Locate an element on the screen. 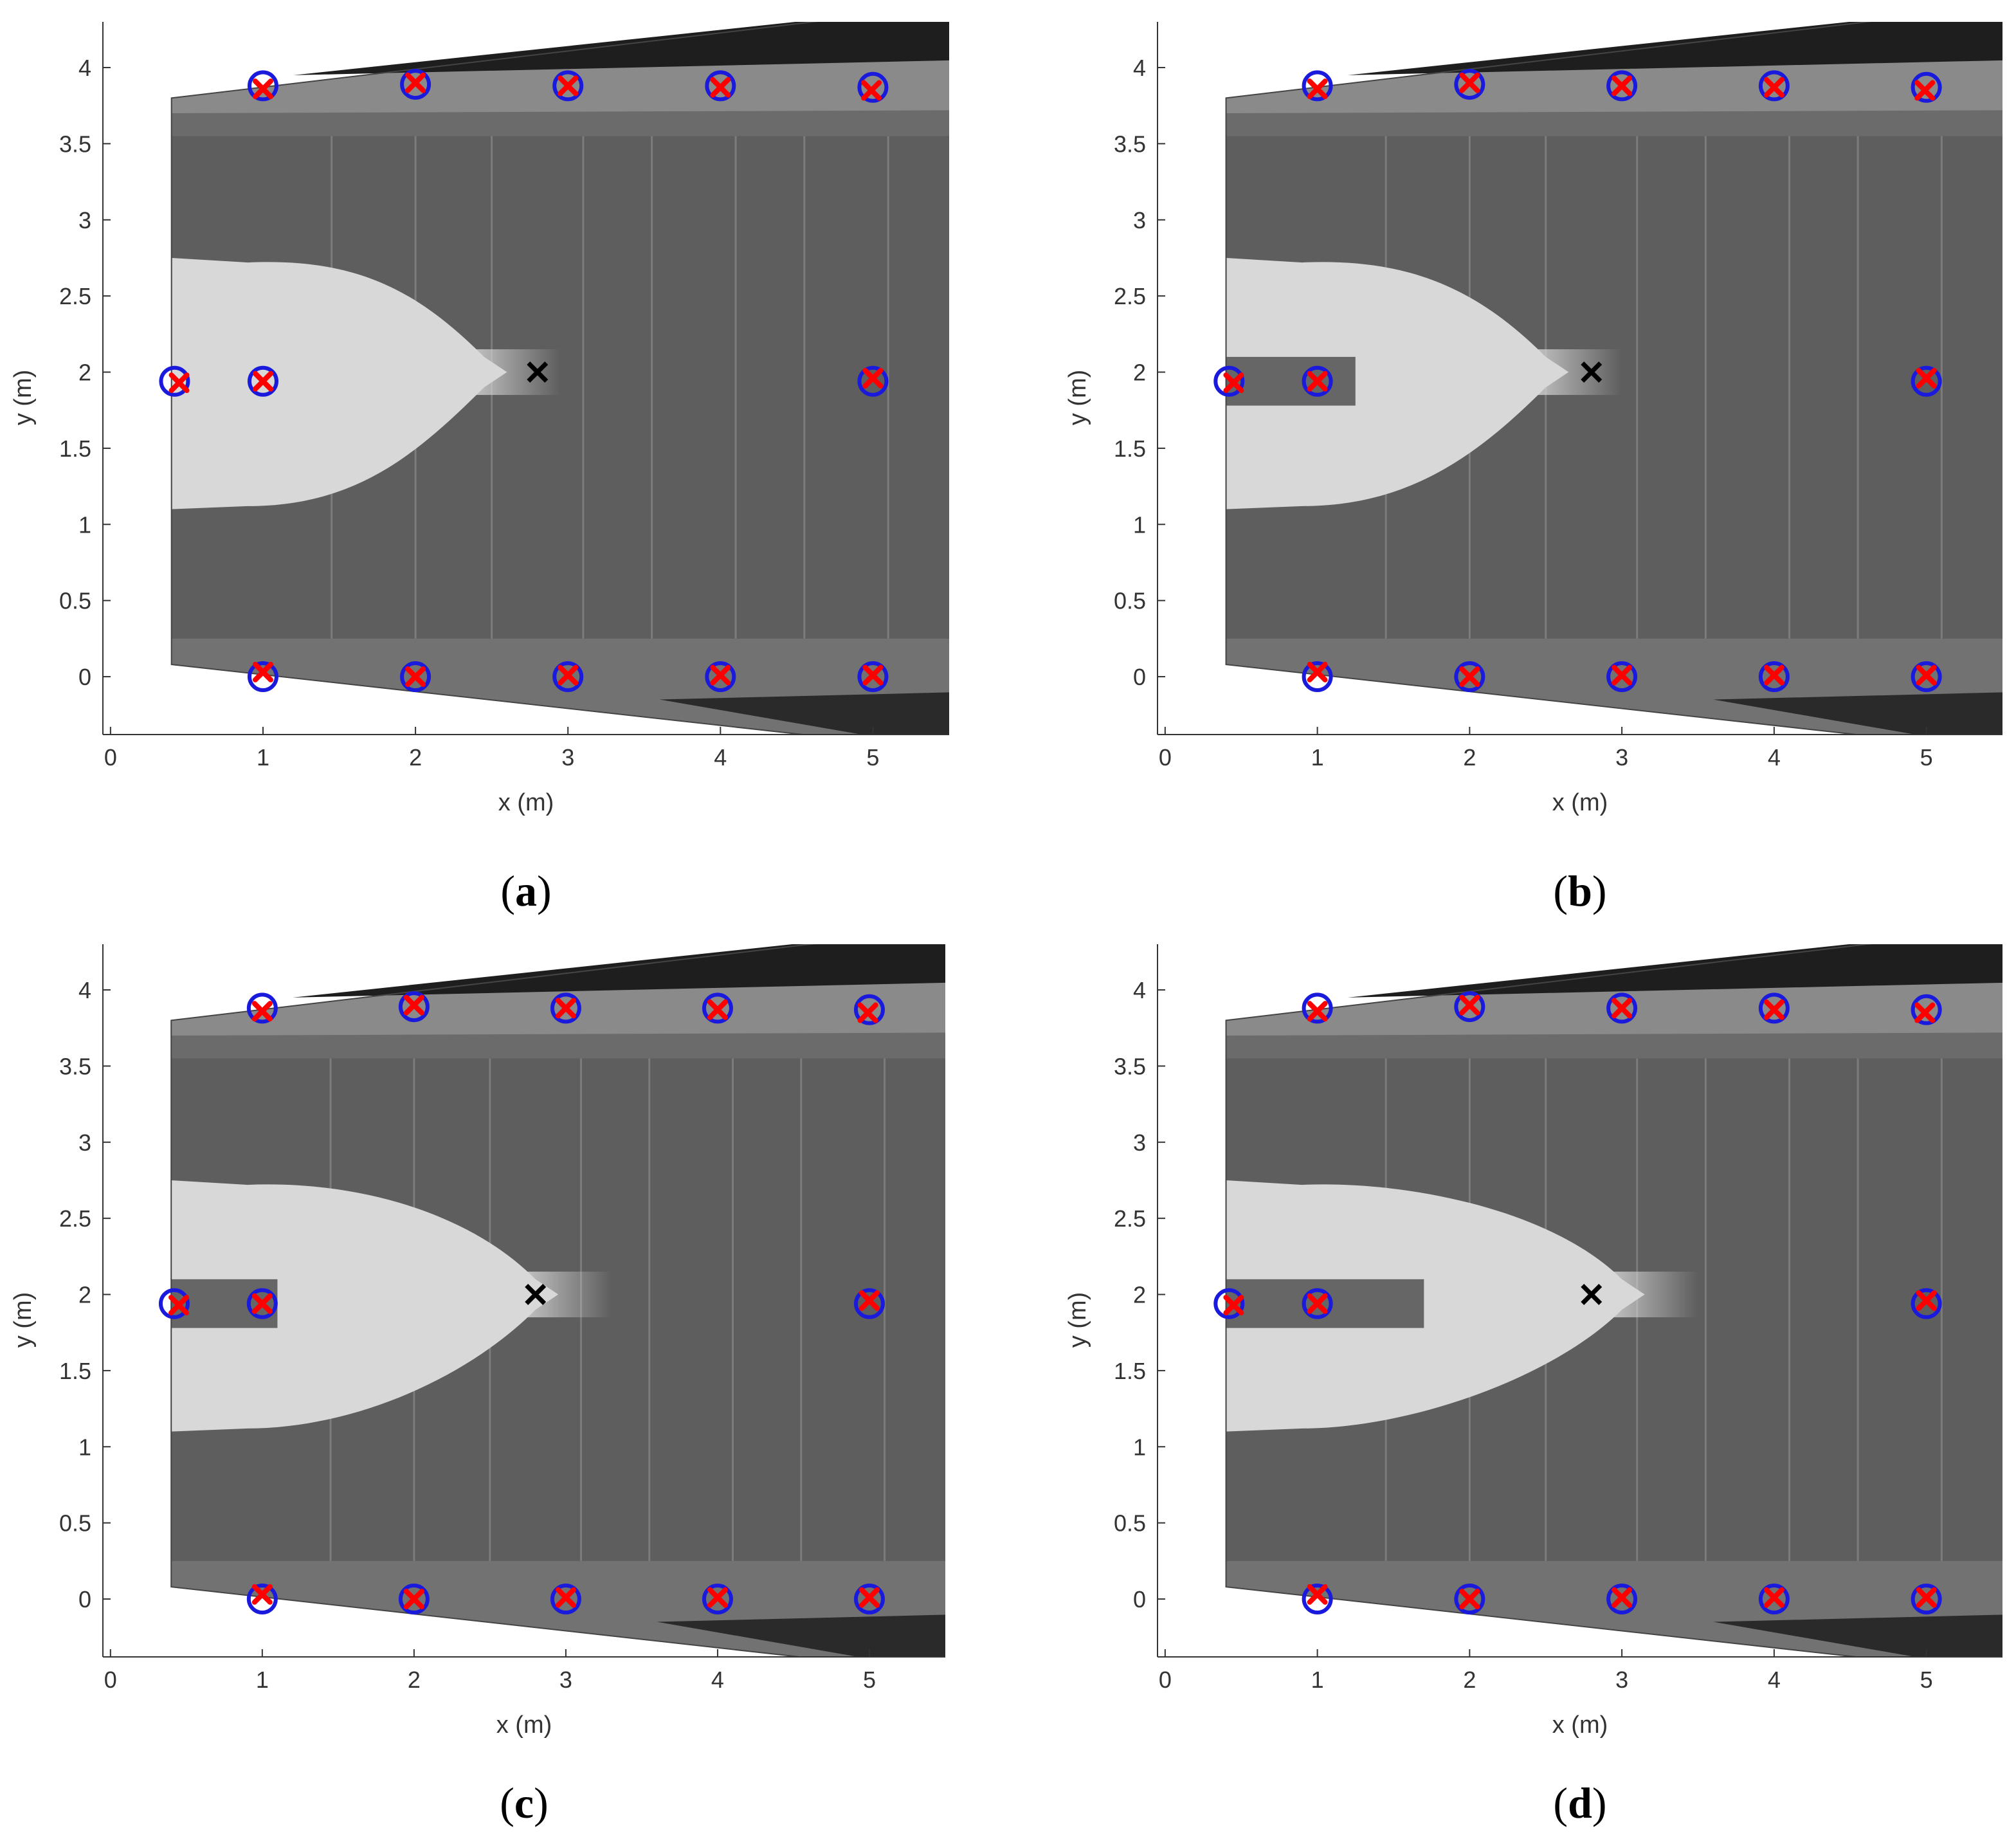 This screenshot has height=1846, width=2016. caption-letter: d is located at coordinates (1580, 1802).